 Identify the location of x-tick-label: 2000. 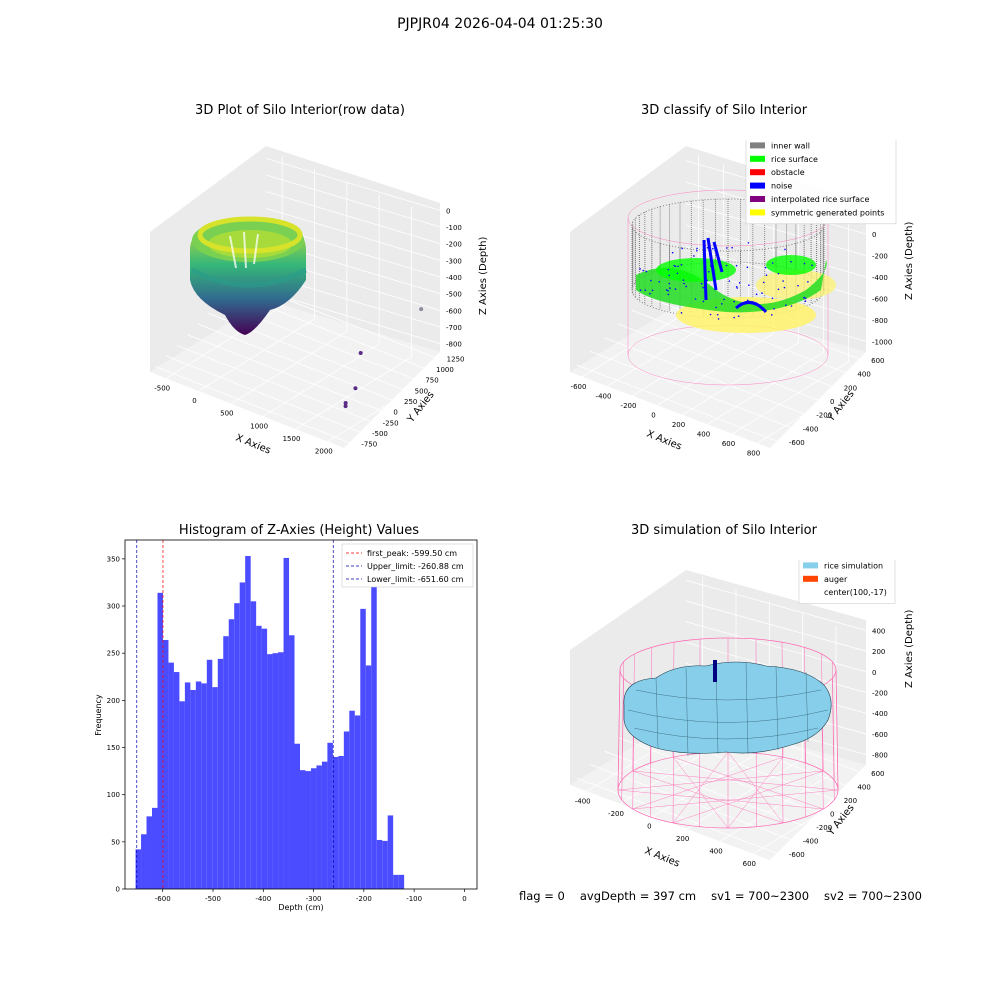
(324, 452).